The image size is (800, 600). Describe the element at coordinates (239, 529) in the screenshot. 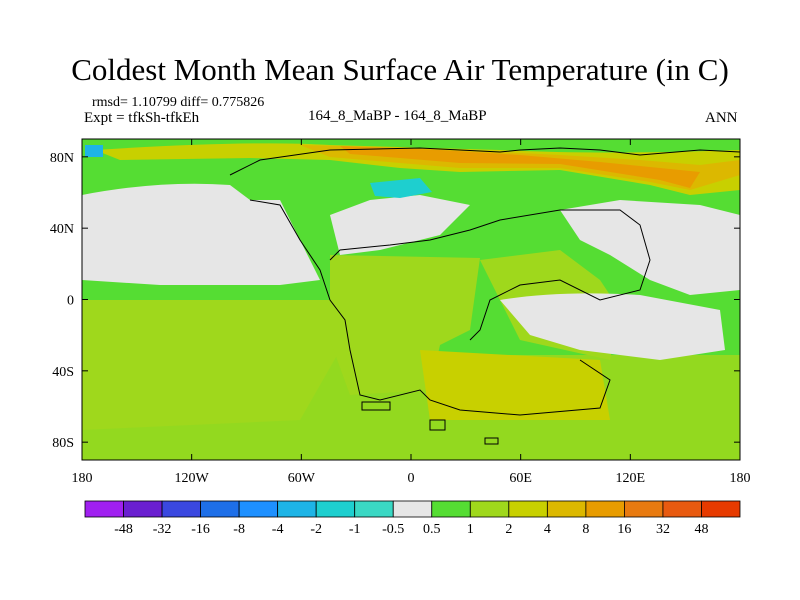

I see `colorbar-label: -8` at that location.